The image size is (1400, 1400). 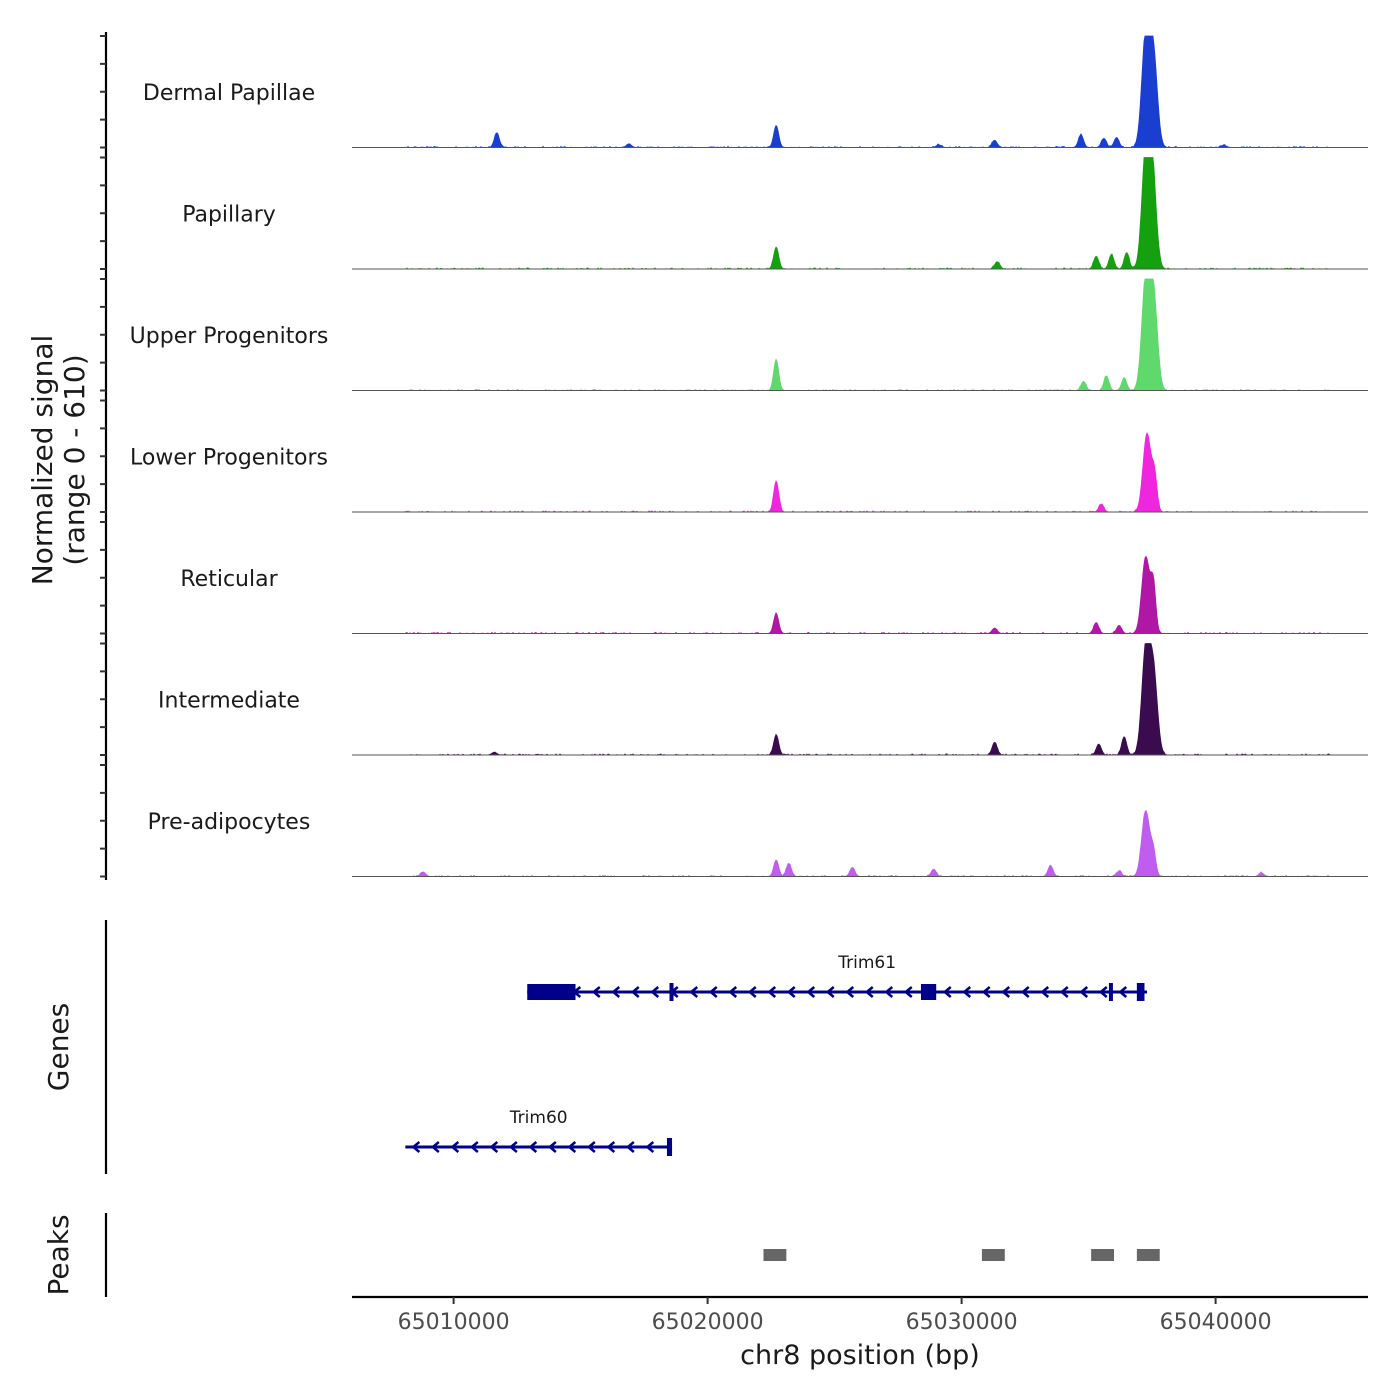 I want to click on x-tick-label: 65010000, so click(x=454, y=1322).